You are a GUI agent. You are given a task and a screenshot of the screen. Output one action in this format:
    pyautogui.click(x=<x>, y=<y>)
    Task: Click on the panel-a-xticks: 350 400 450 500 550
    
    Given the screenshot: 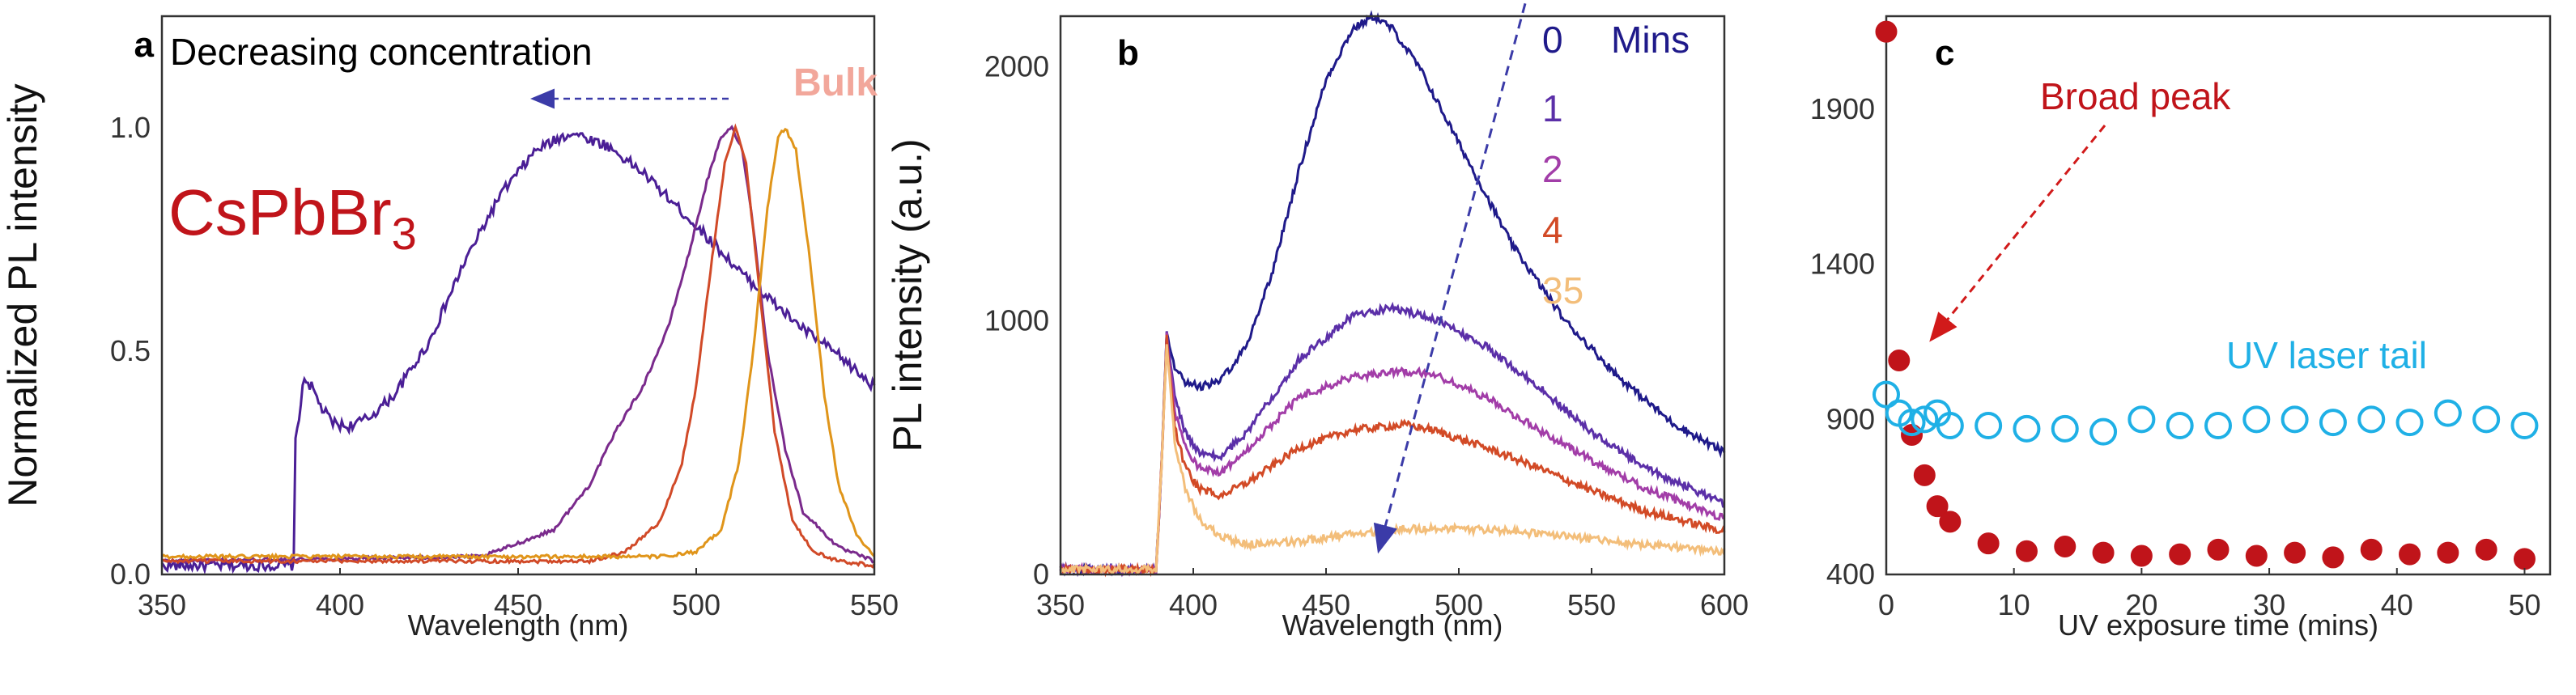 What is the action you would take?
    pyautogui.click(x=518, y=594)
    